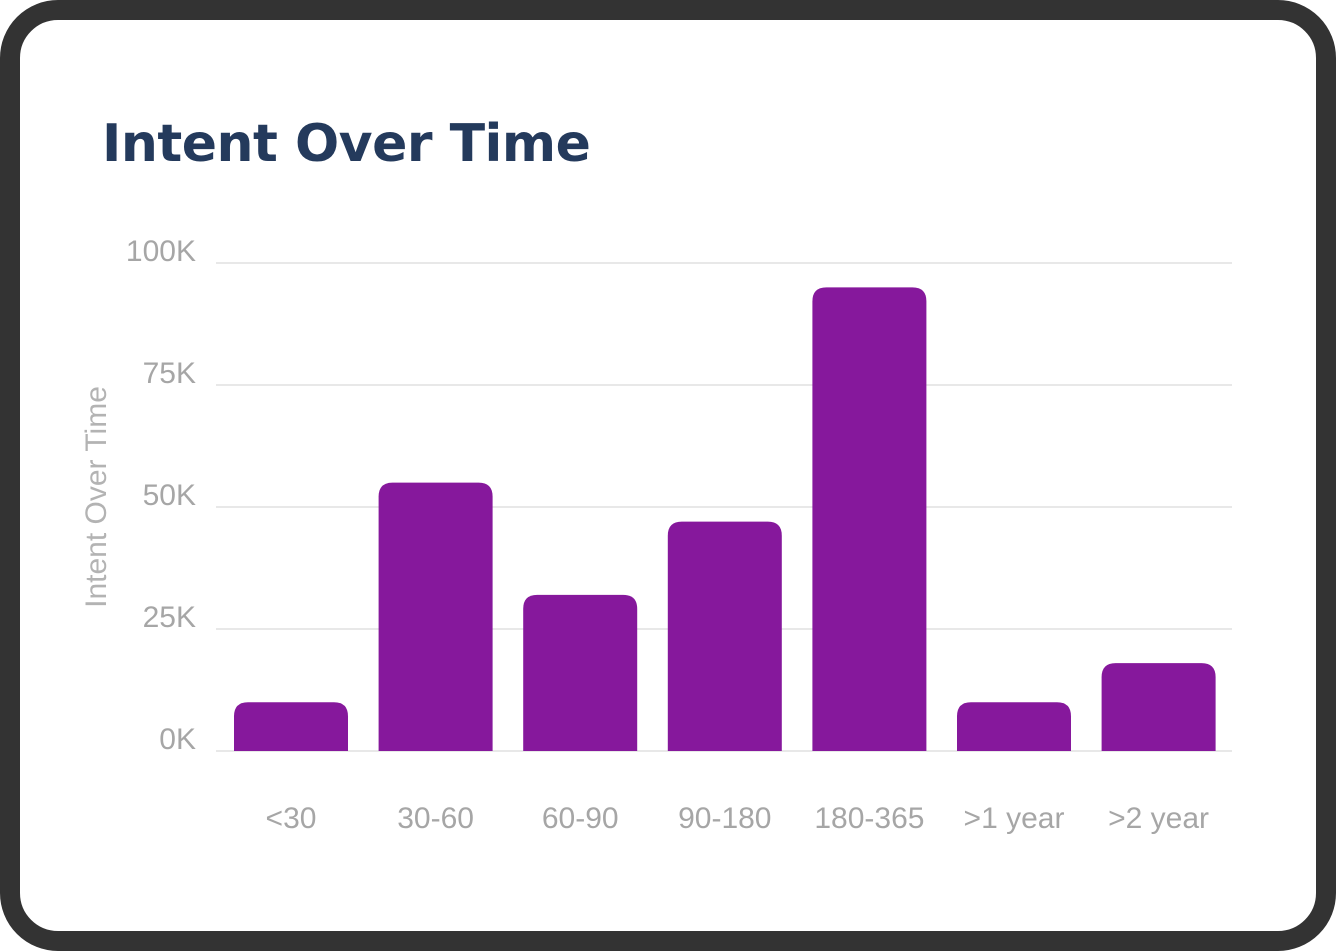 The height and width of the screenshot is (951, 1336). Describe the element at coordinates (169, 617) in the screenshot. I see `y-tick-label: 25K` at that location.